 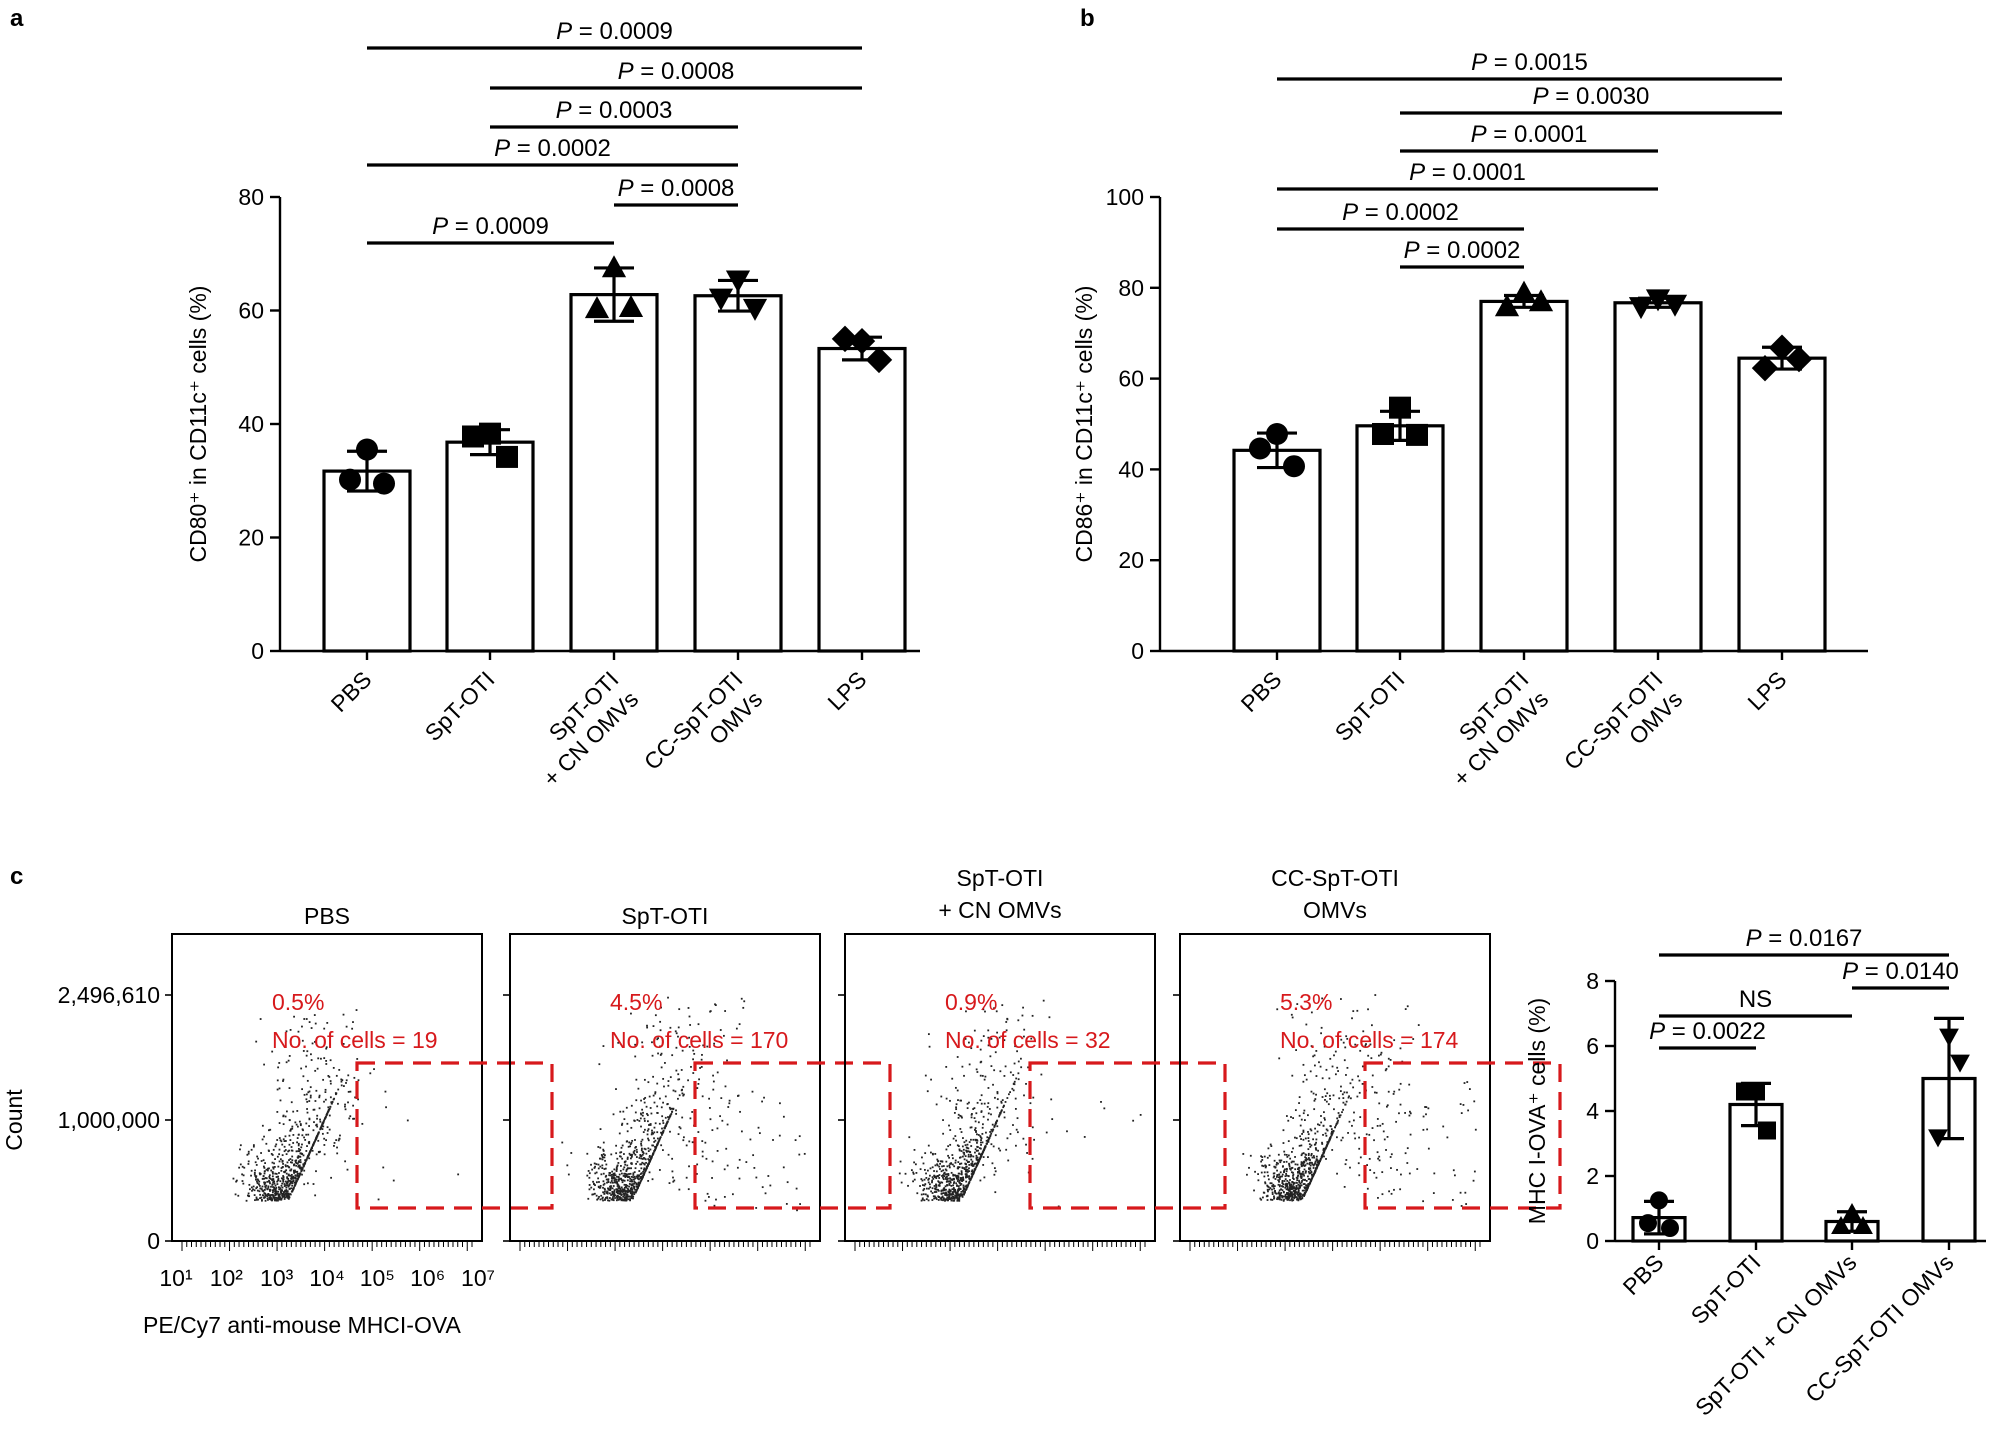 I want to click on data-point, so click(x=1863, y=1225).